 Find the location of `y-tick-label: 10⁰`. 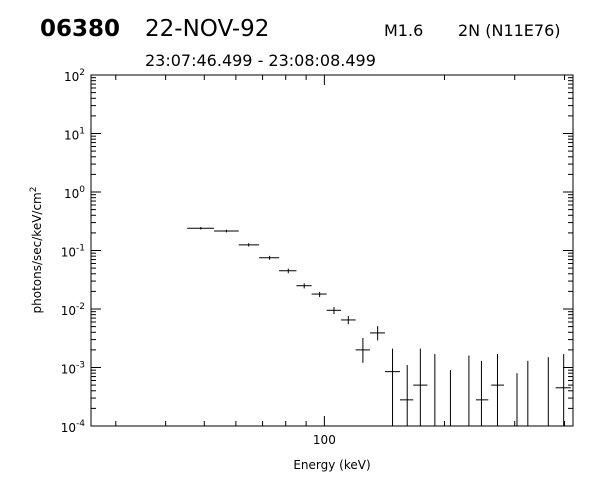

y-tick-label: 10⁰ is located at coordinates (74, 193).